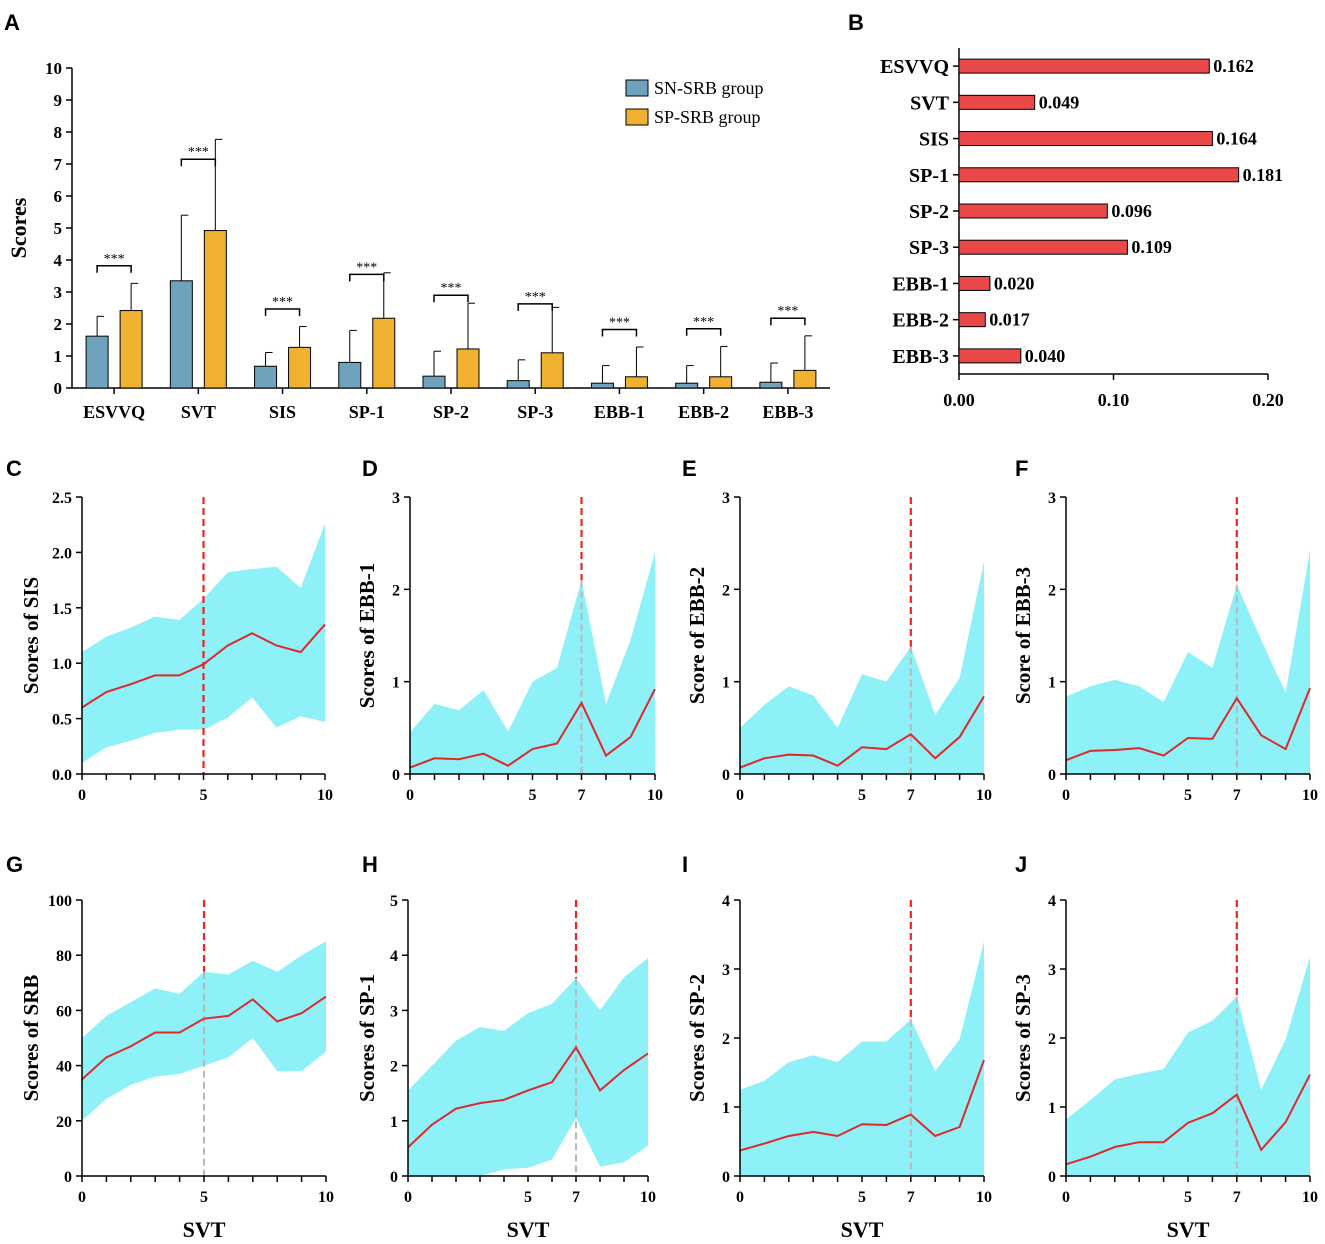  What do you see at coordinates (914, 67) in the screenshot?
I see `b-y-tick-label: ESVVQ` at bounding box center [914, 67].